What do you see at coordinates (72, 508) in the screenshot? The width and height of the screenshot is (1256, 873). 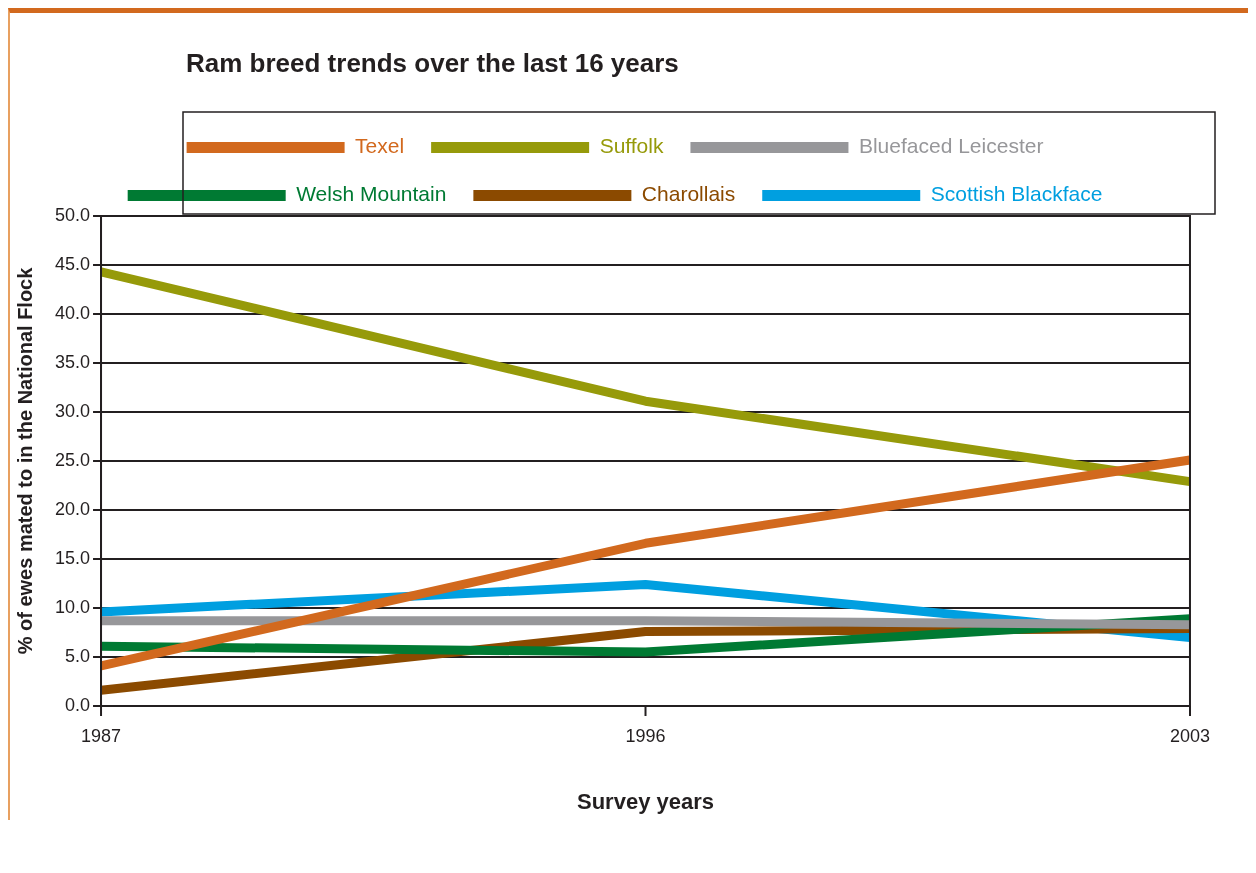 I see `y-tick-label: 20.0` at bounding box center [72, 508].